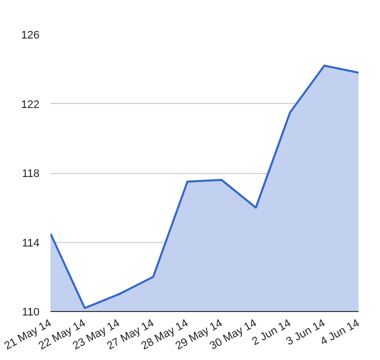 The width and height of the screenshot is (380, 360). What do you see at coordinates (31, 312) in the screenshot?
I see `y-tick-label: 110` at bounding box center [31, 312].